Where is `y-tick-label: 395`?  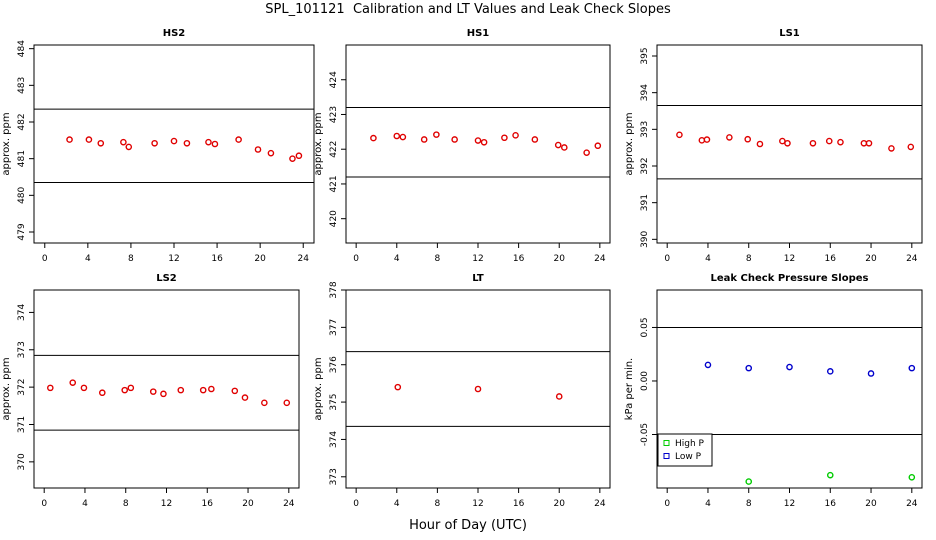
y-tick-label: 395 is located at coordinates (645, 55).